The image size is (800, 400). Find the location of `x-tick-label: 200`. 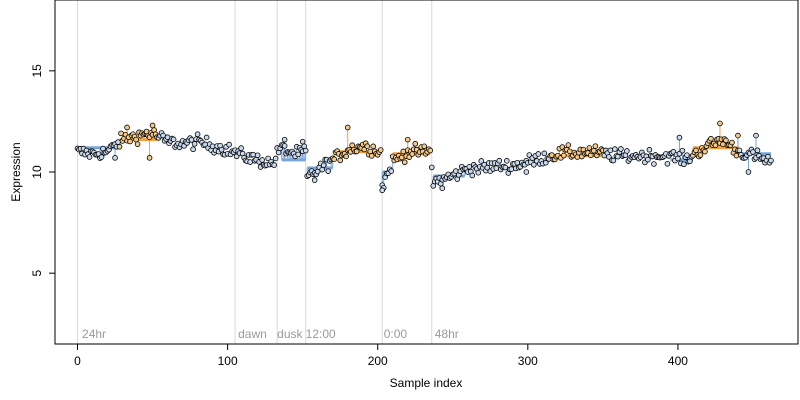

x-tick-label: 200 is located at coordinates (378, 361).